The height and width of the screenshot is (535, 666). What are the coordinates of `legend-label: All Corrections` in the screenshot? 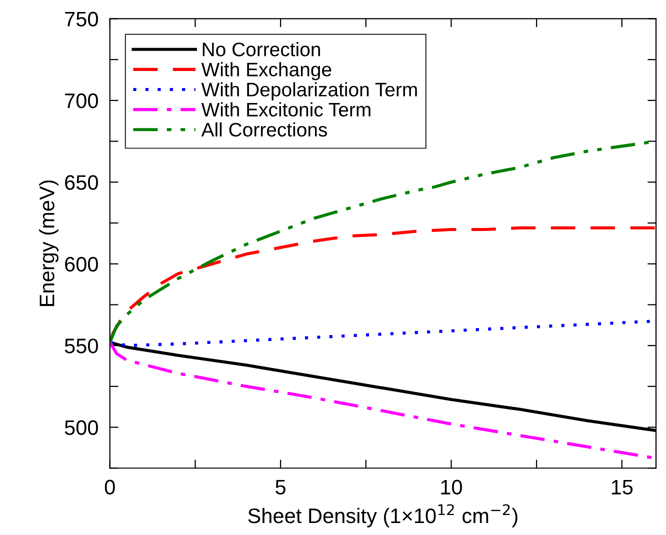 It's located at (264, 129).